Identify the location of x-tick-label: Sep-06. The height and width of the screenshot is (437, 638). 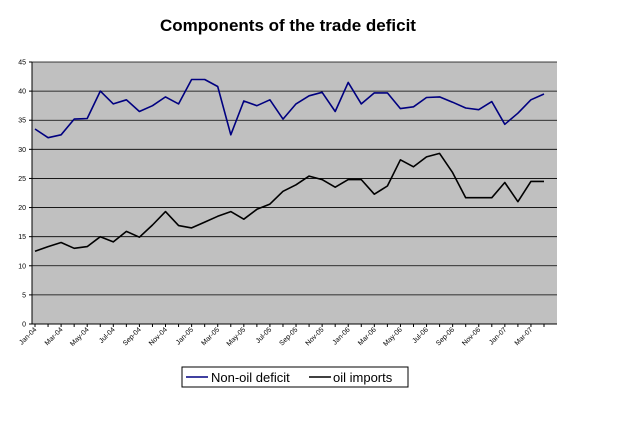
(445, 336).